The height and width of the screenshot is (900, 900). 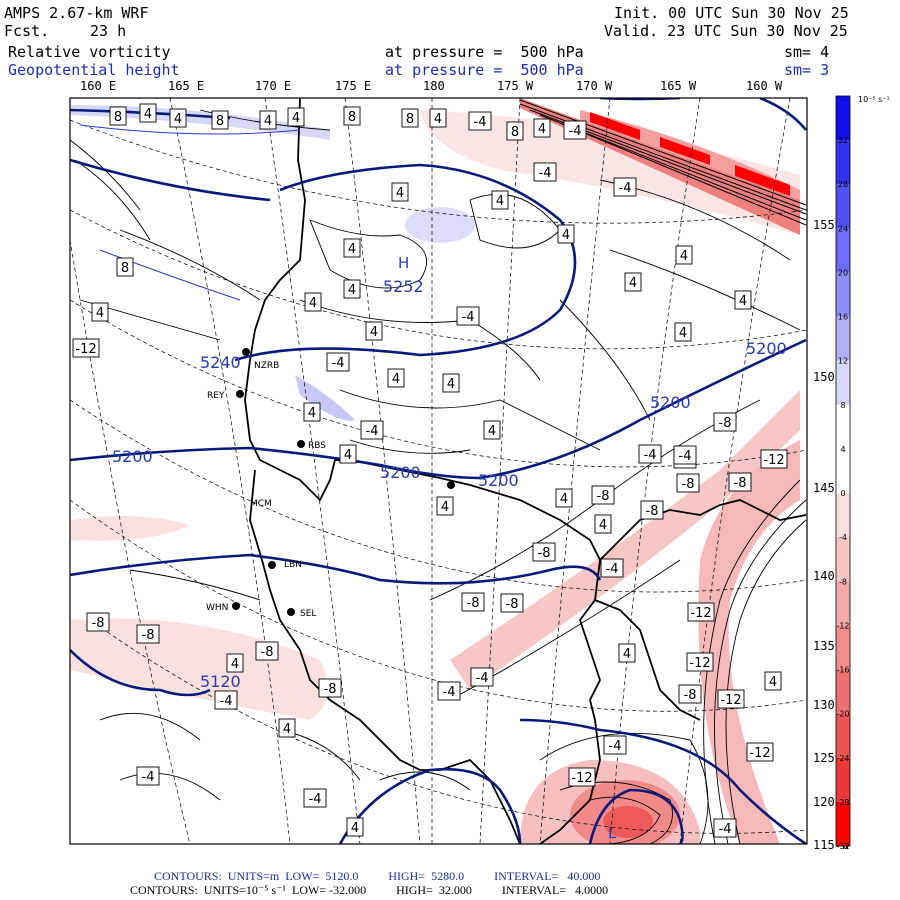 What do you see at coordinates (220, 362) in the screenshot?
I see `height-label: 5240` at bounding box center [220, 362].